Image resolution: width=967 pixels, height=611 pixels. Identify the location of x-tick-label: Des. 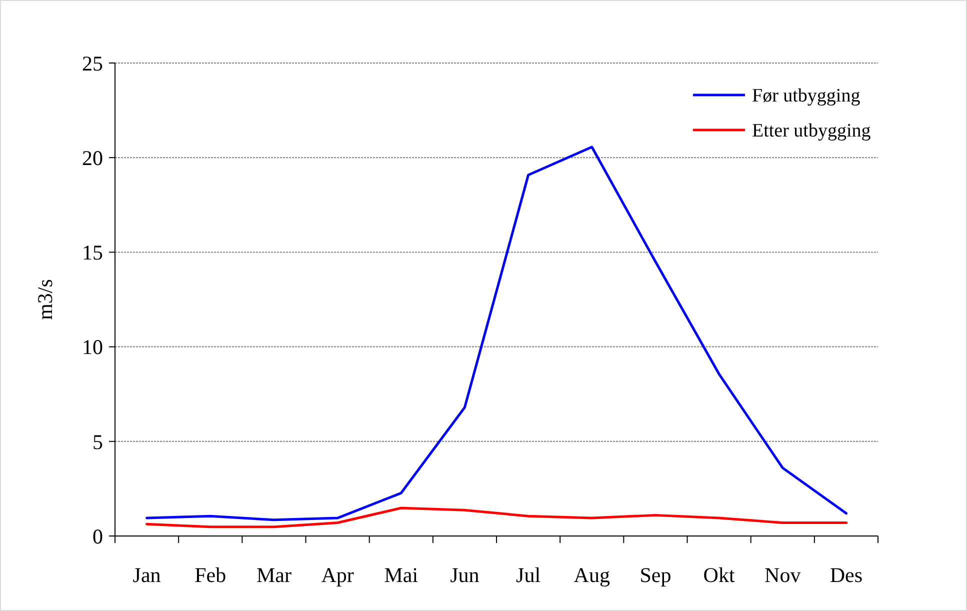
(846, 575).